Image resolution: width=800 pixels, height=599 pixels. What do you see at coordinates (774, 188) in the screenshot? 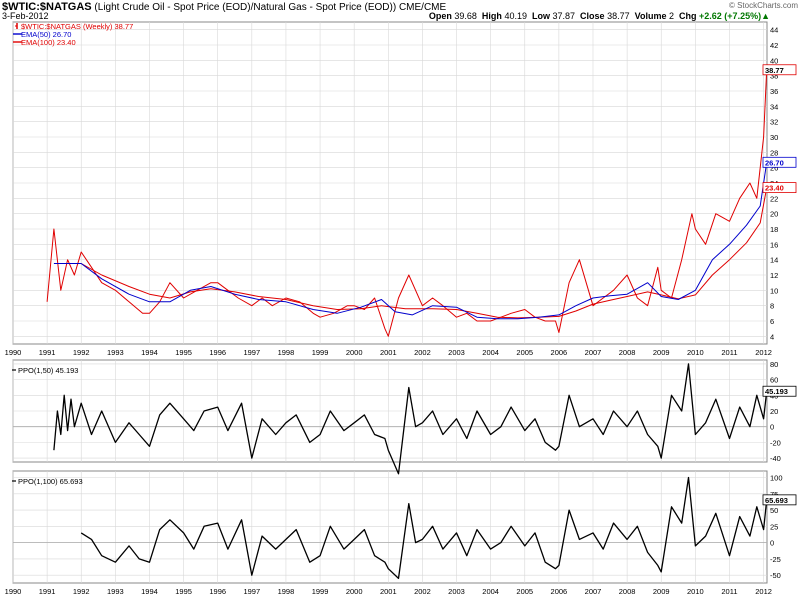
I see `ema100-last-value-label: 23.40` at bounding box center [774, 188].